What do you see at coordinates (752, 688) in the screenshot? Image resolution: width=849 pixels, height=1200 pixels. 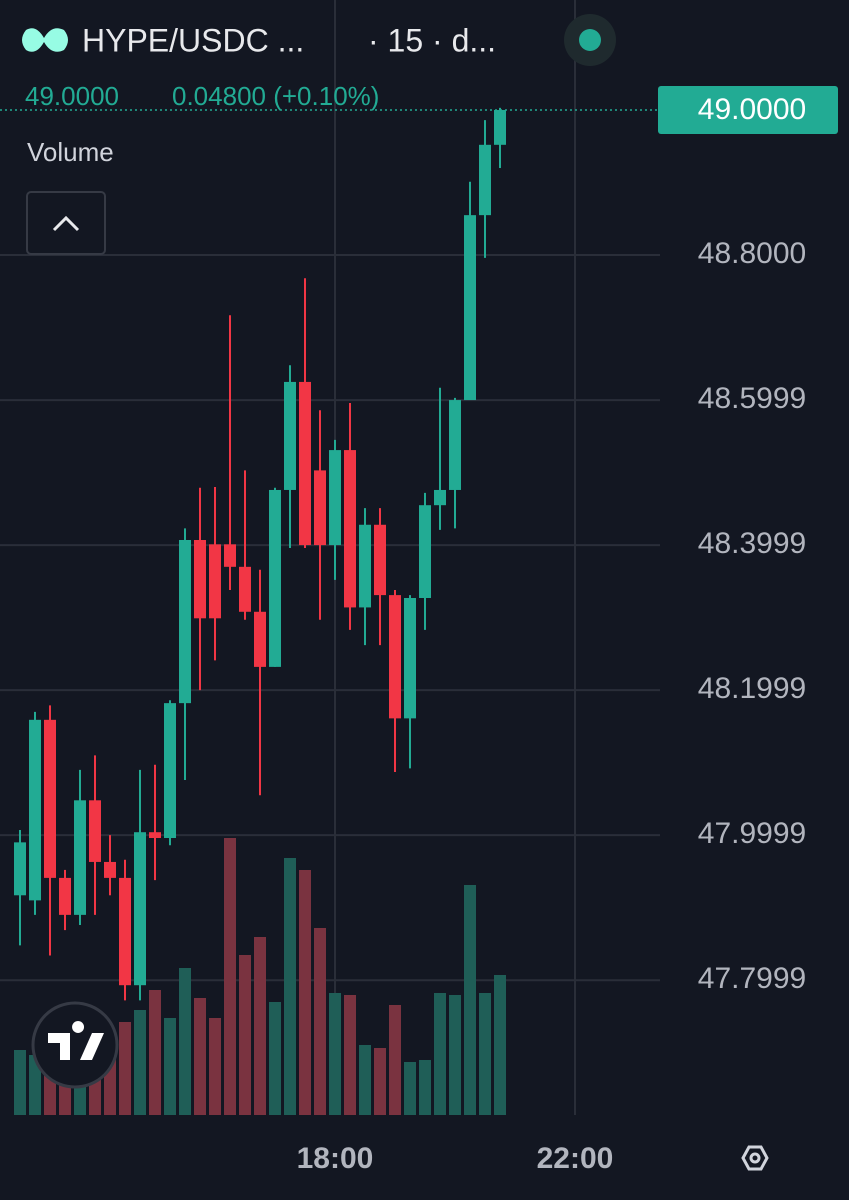 I see `y-tick-label: 48.1999` at bounding box center [752, 688].